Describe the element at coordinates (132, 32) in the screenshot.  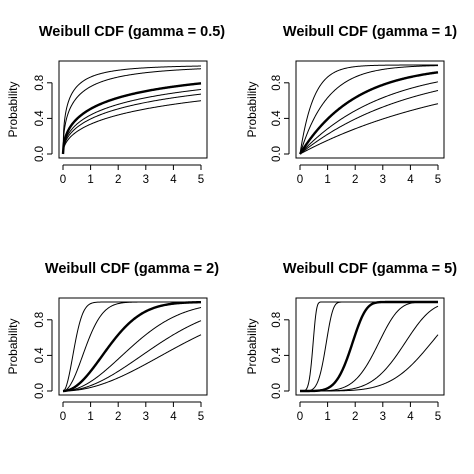
I see `chart-title: Weibull CDF (gamma = 0.5)` at that location.